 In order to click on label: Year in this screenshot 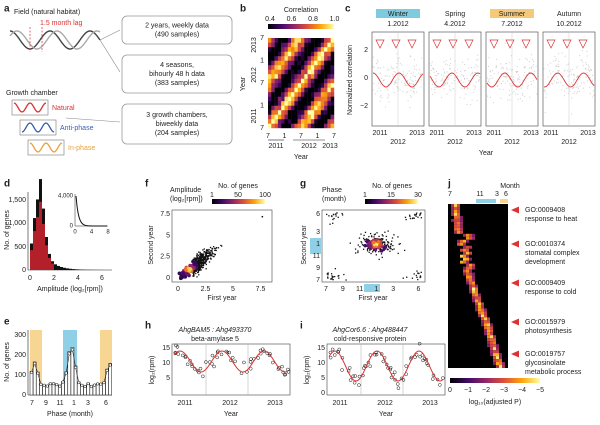, I will do `click(231, 414)`.